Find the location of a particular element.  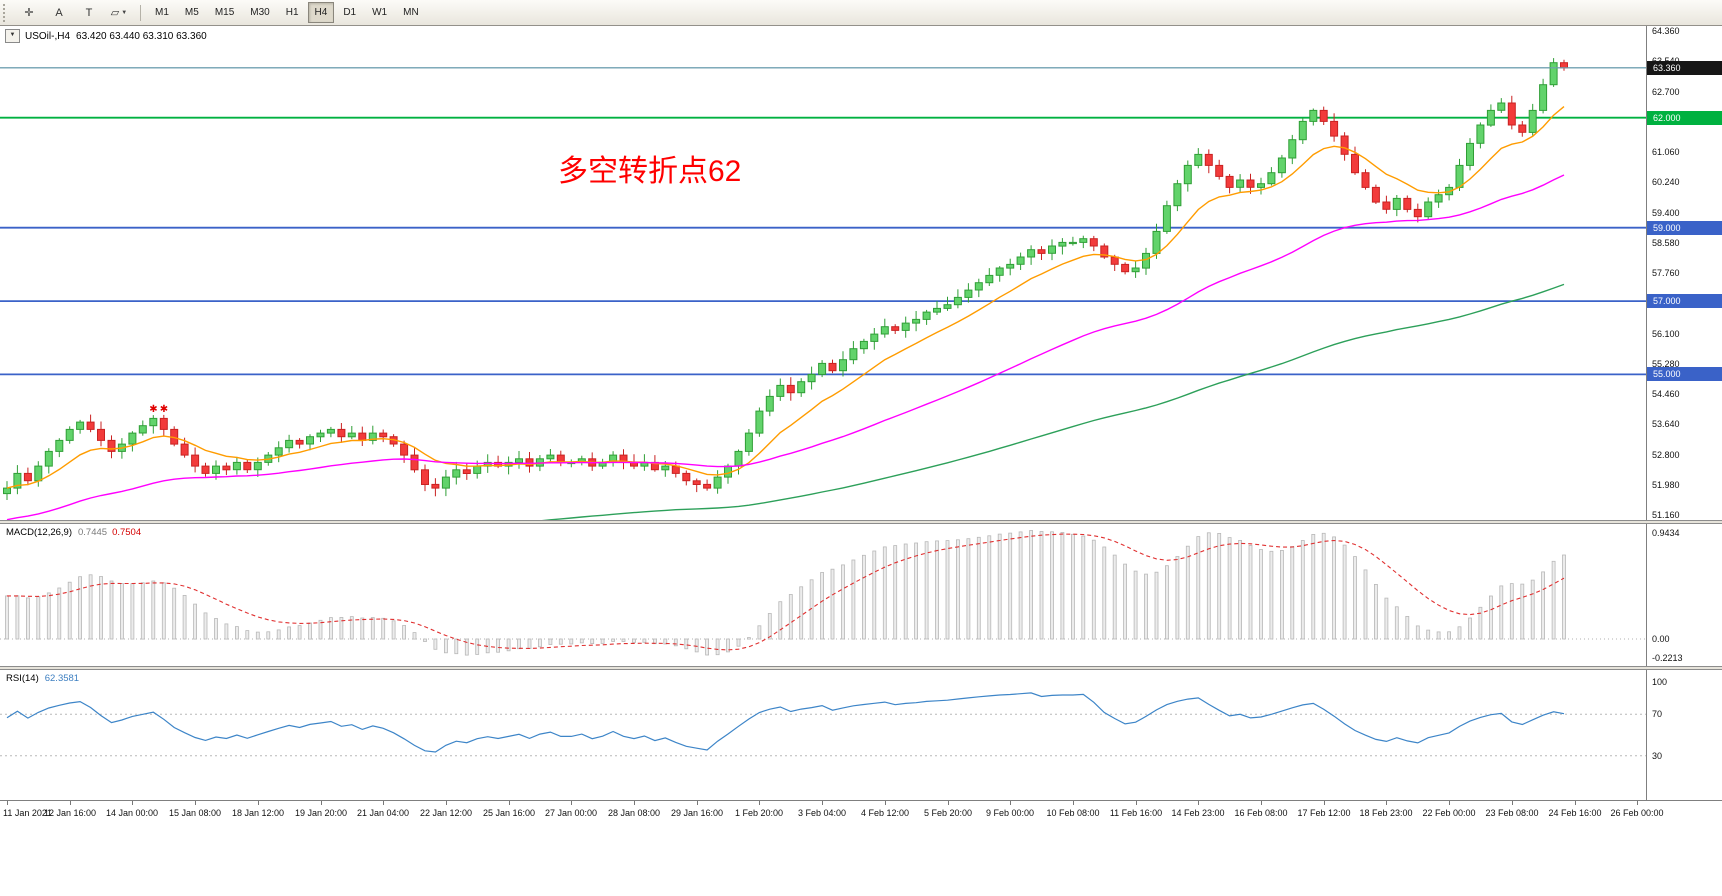

toolbar-separator is located at coordinates (140, 12).